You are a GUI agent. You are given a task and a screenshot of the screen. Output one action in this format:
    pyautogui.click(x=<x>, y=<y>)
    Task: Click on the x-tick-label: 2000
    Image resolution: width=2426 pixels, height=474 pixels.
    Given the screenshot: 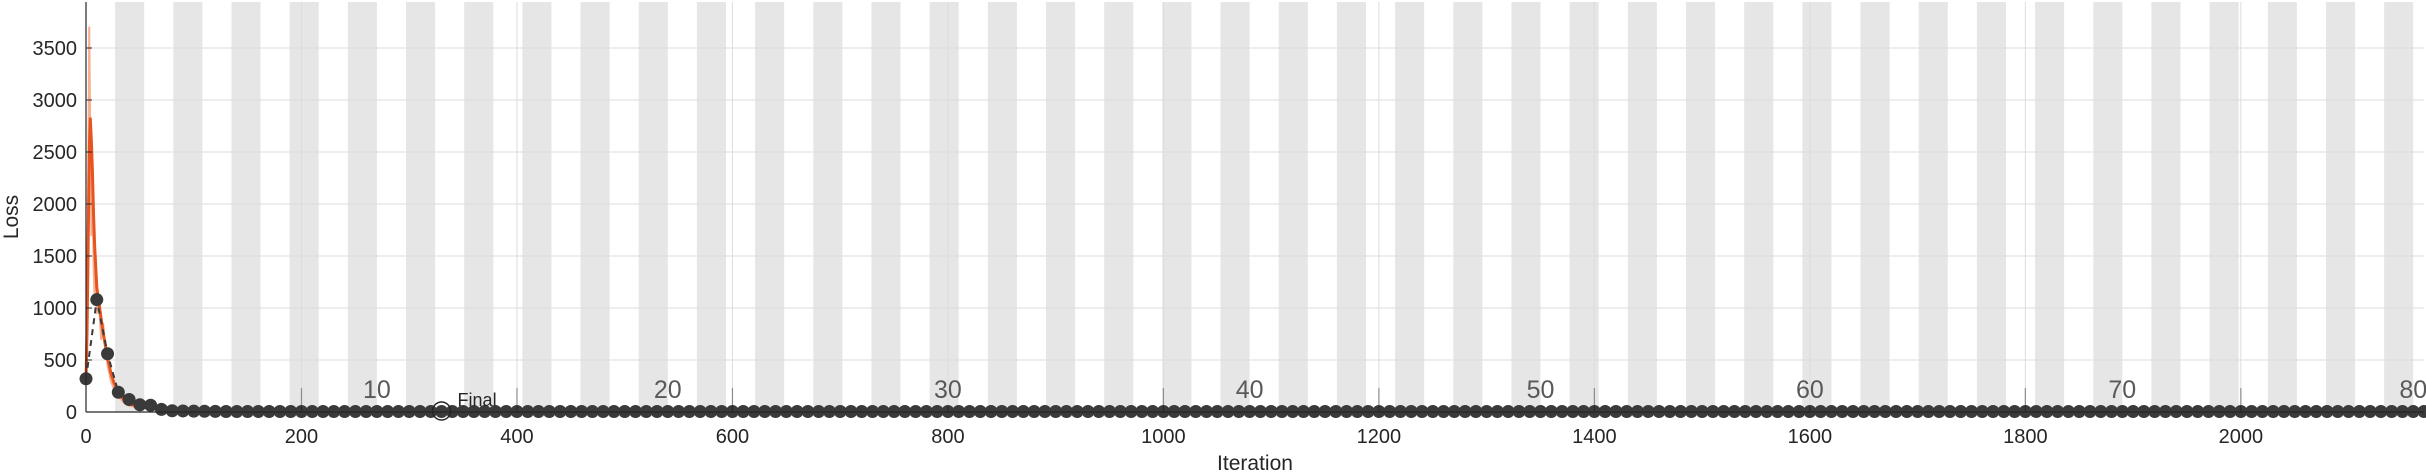 What is the action you would take?
    pyautogui.click(x=2241, y=437)
    